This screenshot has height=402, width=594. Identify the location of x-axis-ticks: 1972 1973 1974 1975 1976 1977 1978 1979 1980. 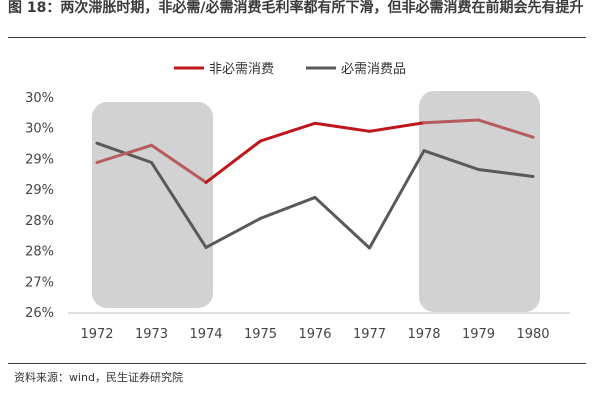
(314, 334).